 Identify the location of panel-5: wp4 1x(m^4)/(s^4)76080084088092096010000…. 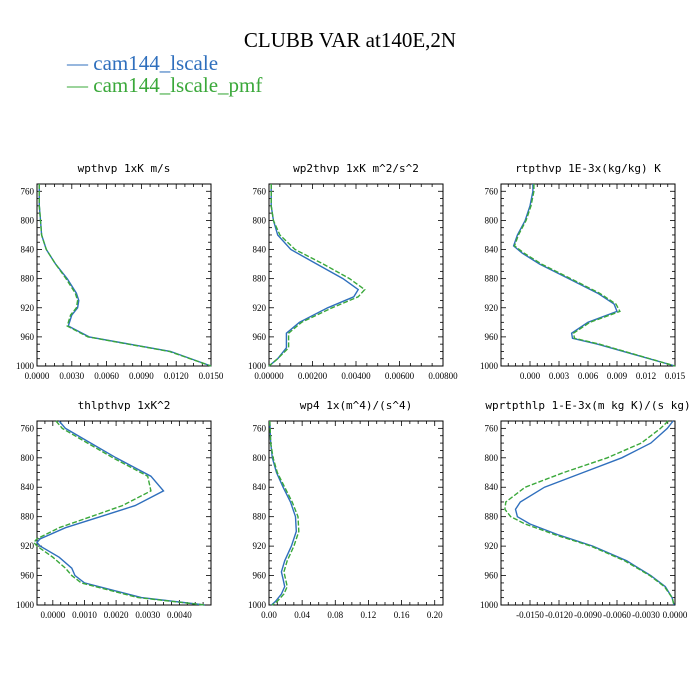
(346, 509).